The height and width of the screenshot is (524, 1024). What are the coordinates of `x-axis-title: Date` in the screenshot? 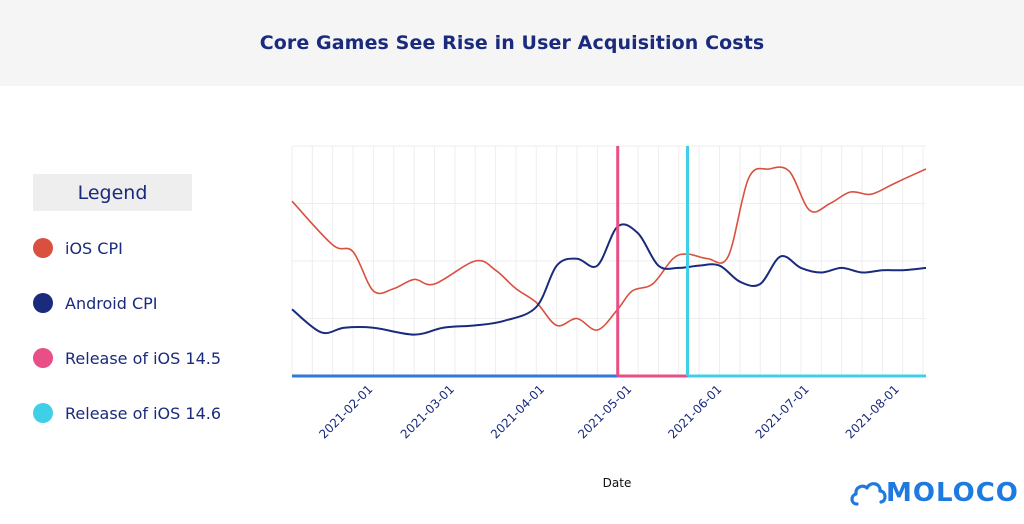 It's located at (617, 483).